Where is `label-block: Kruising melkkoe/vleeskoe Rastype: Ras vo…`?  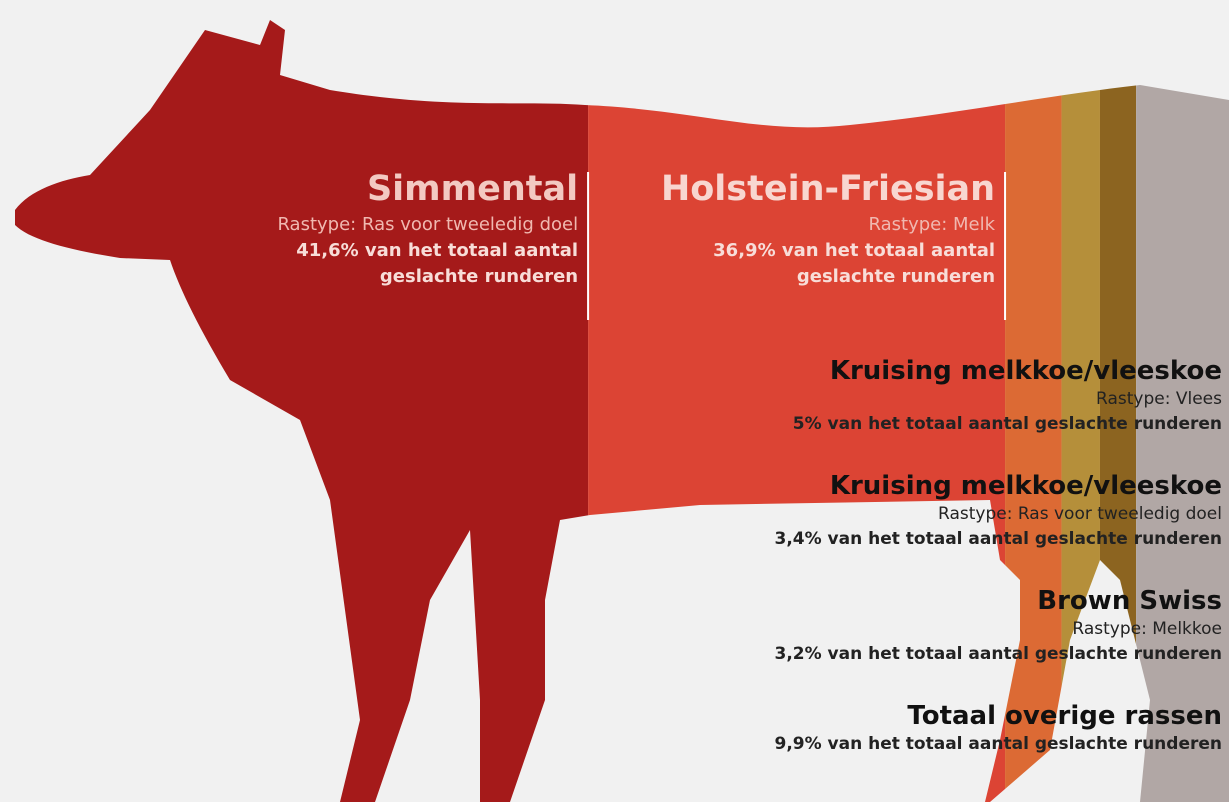 label-block: Kruising melkkoe/vleeskoe Rastype: Ras vo… is located at coordinates (998, 511).